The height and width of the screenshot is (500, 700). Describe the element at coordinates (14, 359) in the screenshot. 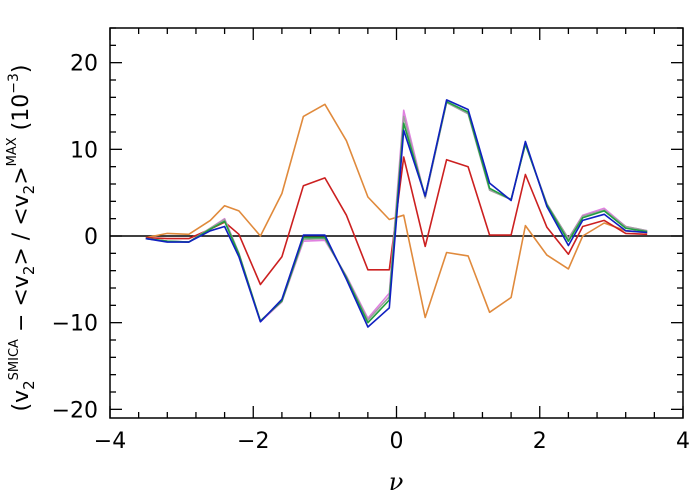

I see `y-title-sup1: SMICA` at that location.